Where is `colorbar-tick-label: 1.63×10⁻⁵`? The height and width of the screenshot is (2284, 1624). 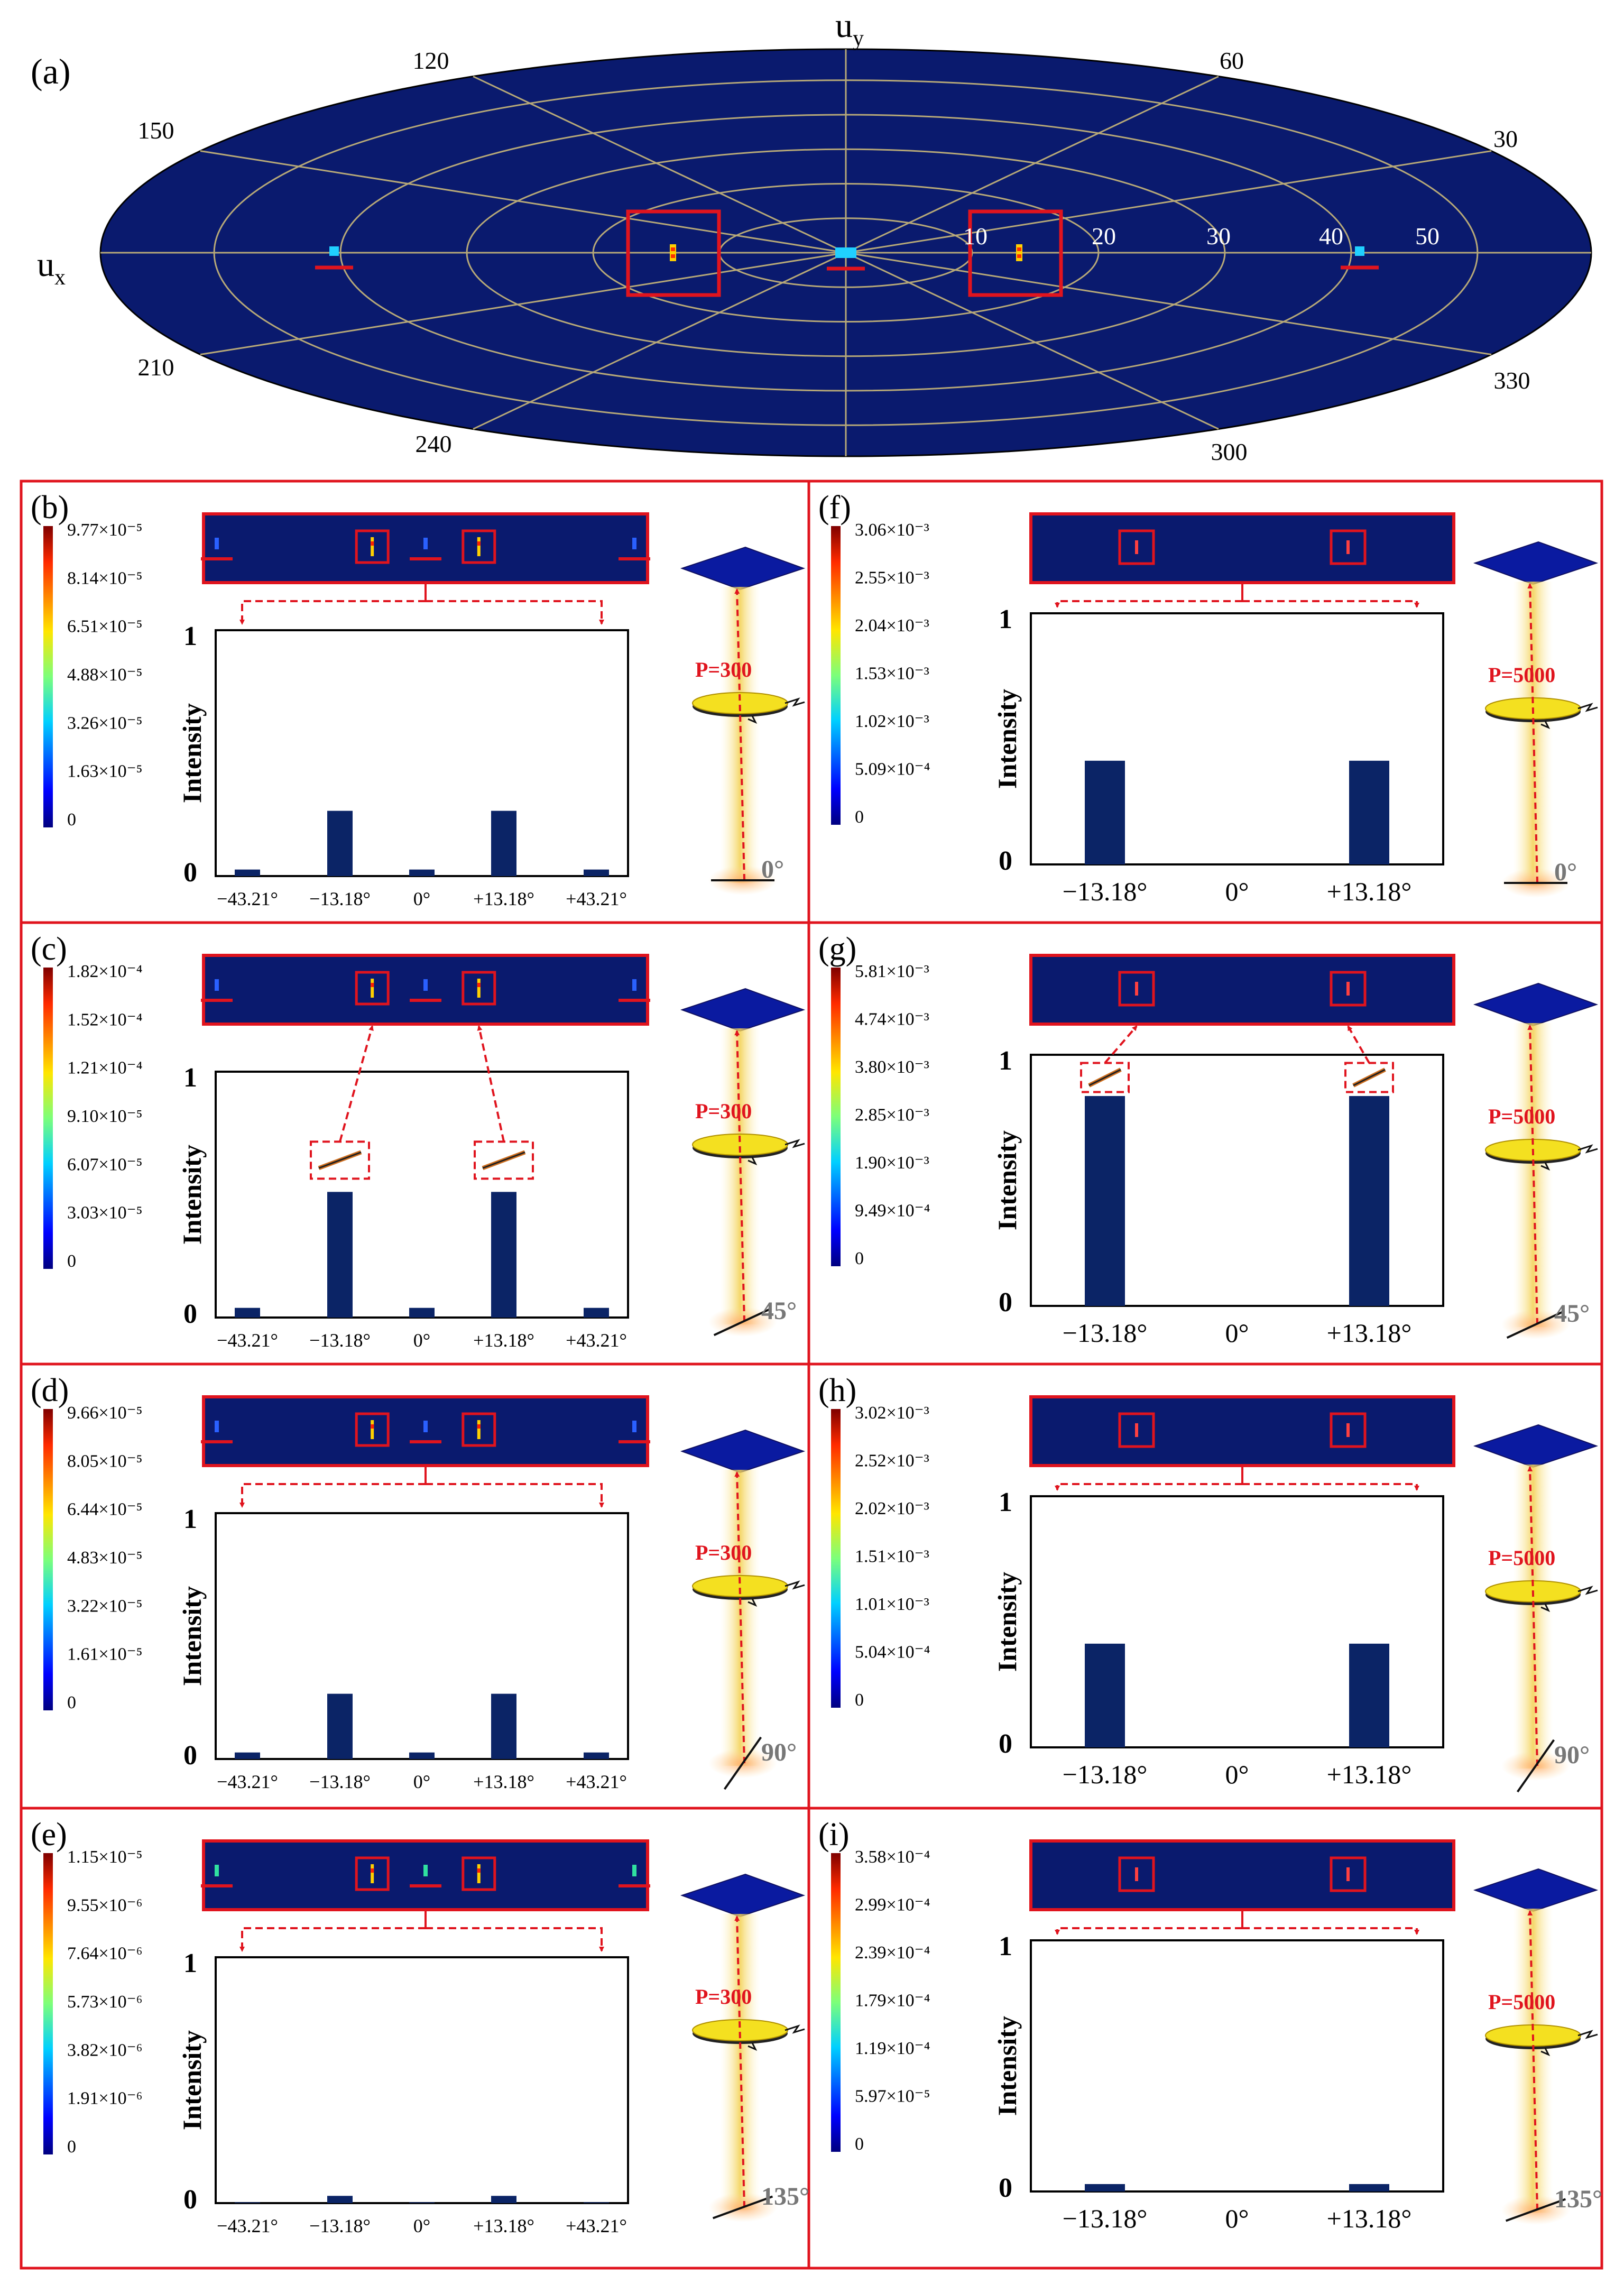 colorbar-tick-label: 1.63×10⁻⁵ is located at coordinates (104, 771).